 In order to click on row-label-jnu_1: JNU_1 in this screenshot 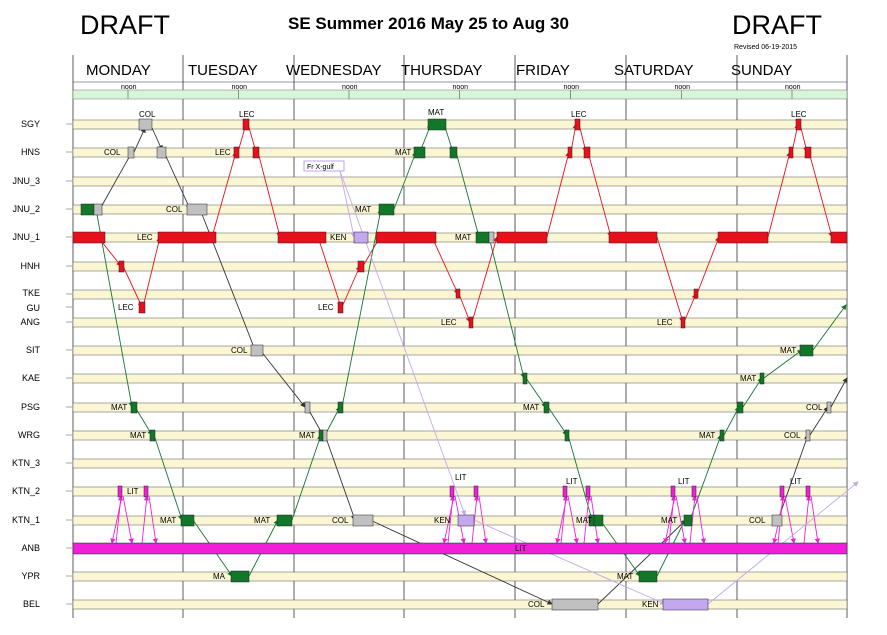, I will do `click(26, 237)`.